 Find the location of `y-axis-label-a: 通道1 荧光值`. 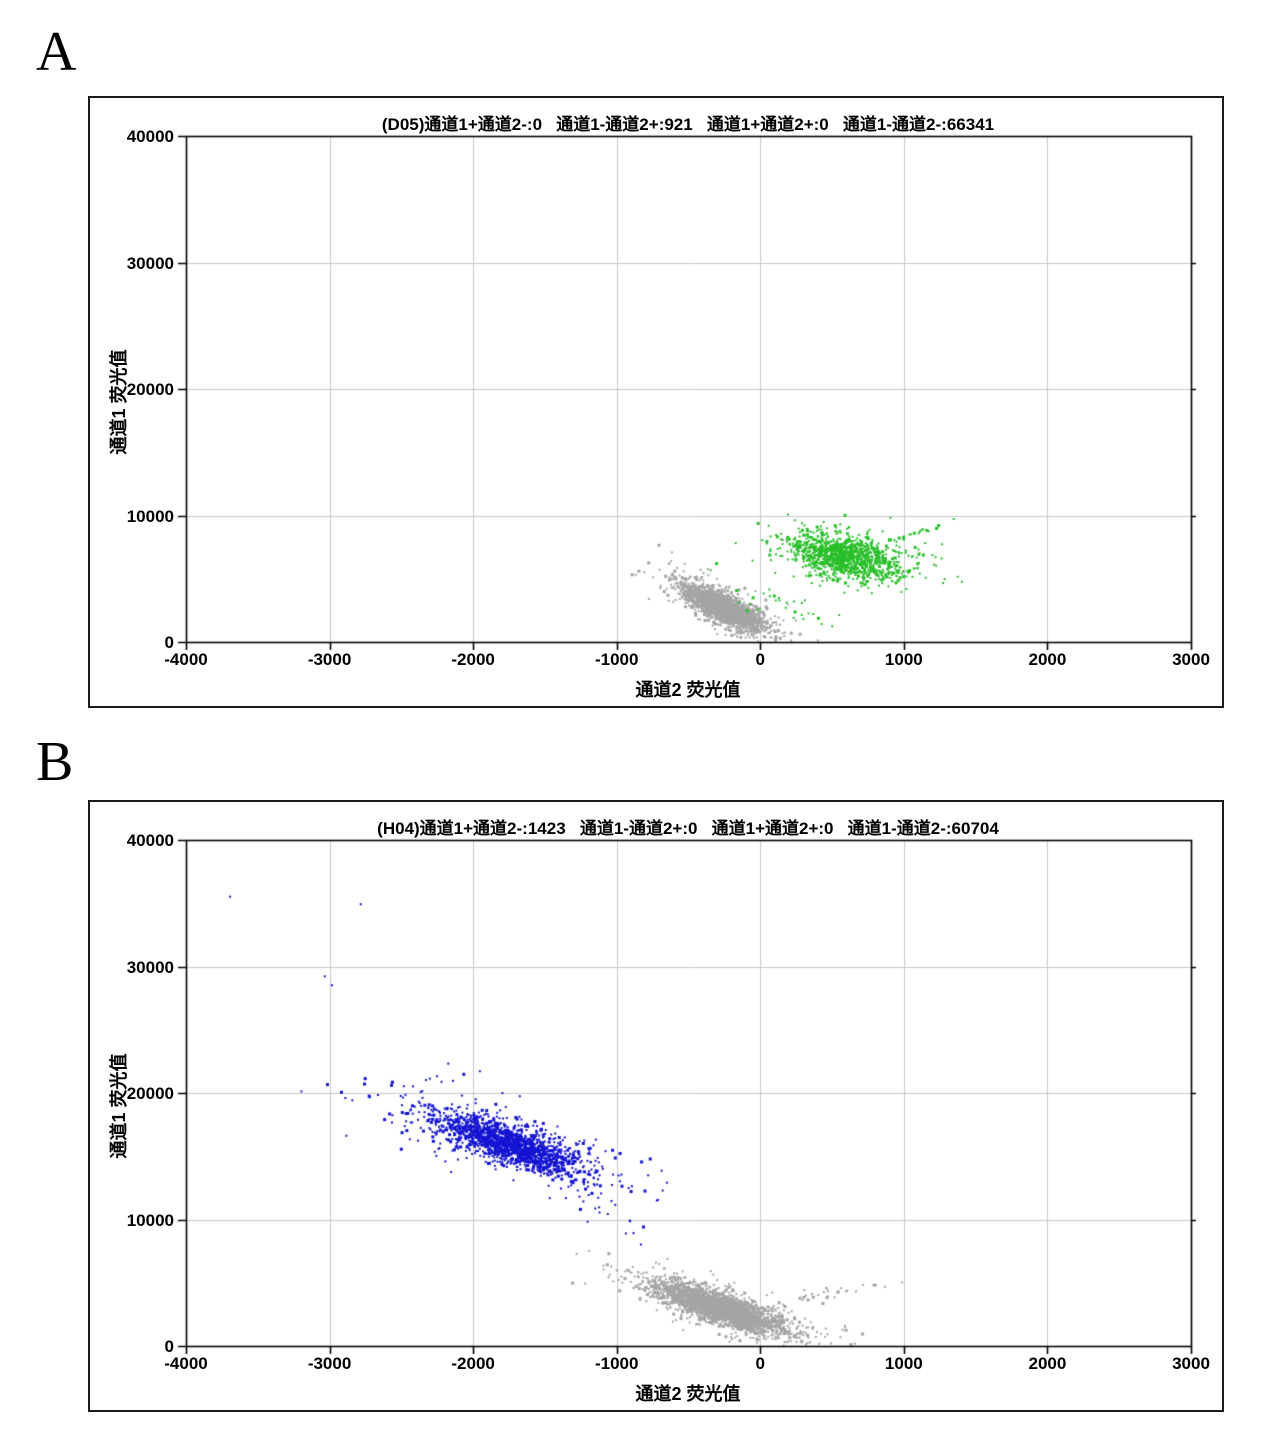

y-axis-label-a: 通道1 荧光值 is located at coordinates (119, 402).